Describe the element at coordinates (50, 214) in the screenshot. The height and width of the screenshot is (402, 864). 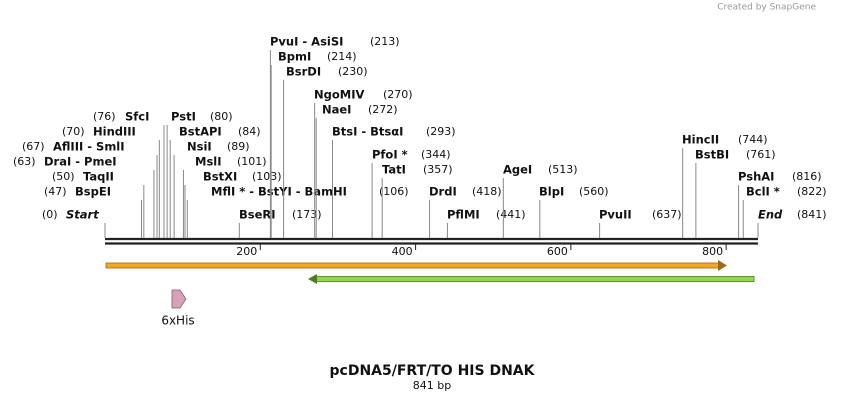
I see `site-position: (0)` at that location.